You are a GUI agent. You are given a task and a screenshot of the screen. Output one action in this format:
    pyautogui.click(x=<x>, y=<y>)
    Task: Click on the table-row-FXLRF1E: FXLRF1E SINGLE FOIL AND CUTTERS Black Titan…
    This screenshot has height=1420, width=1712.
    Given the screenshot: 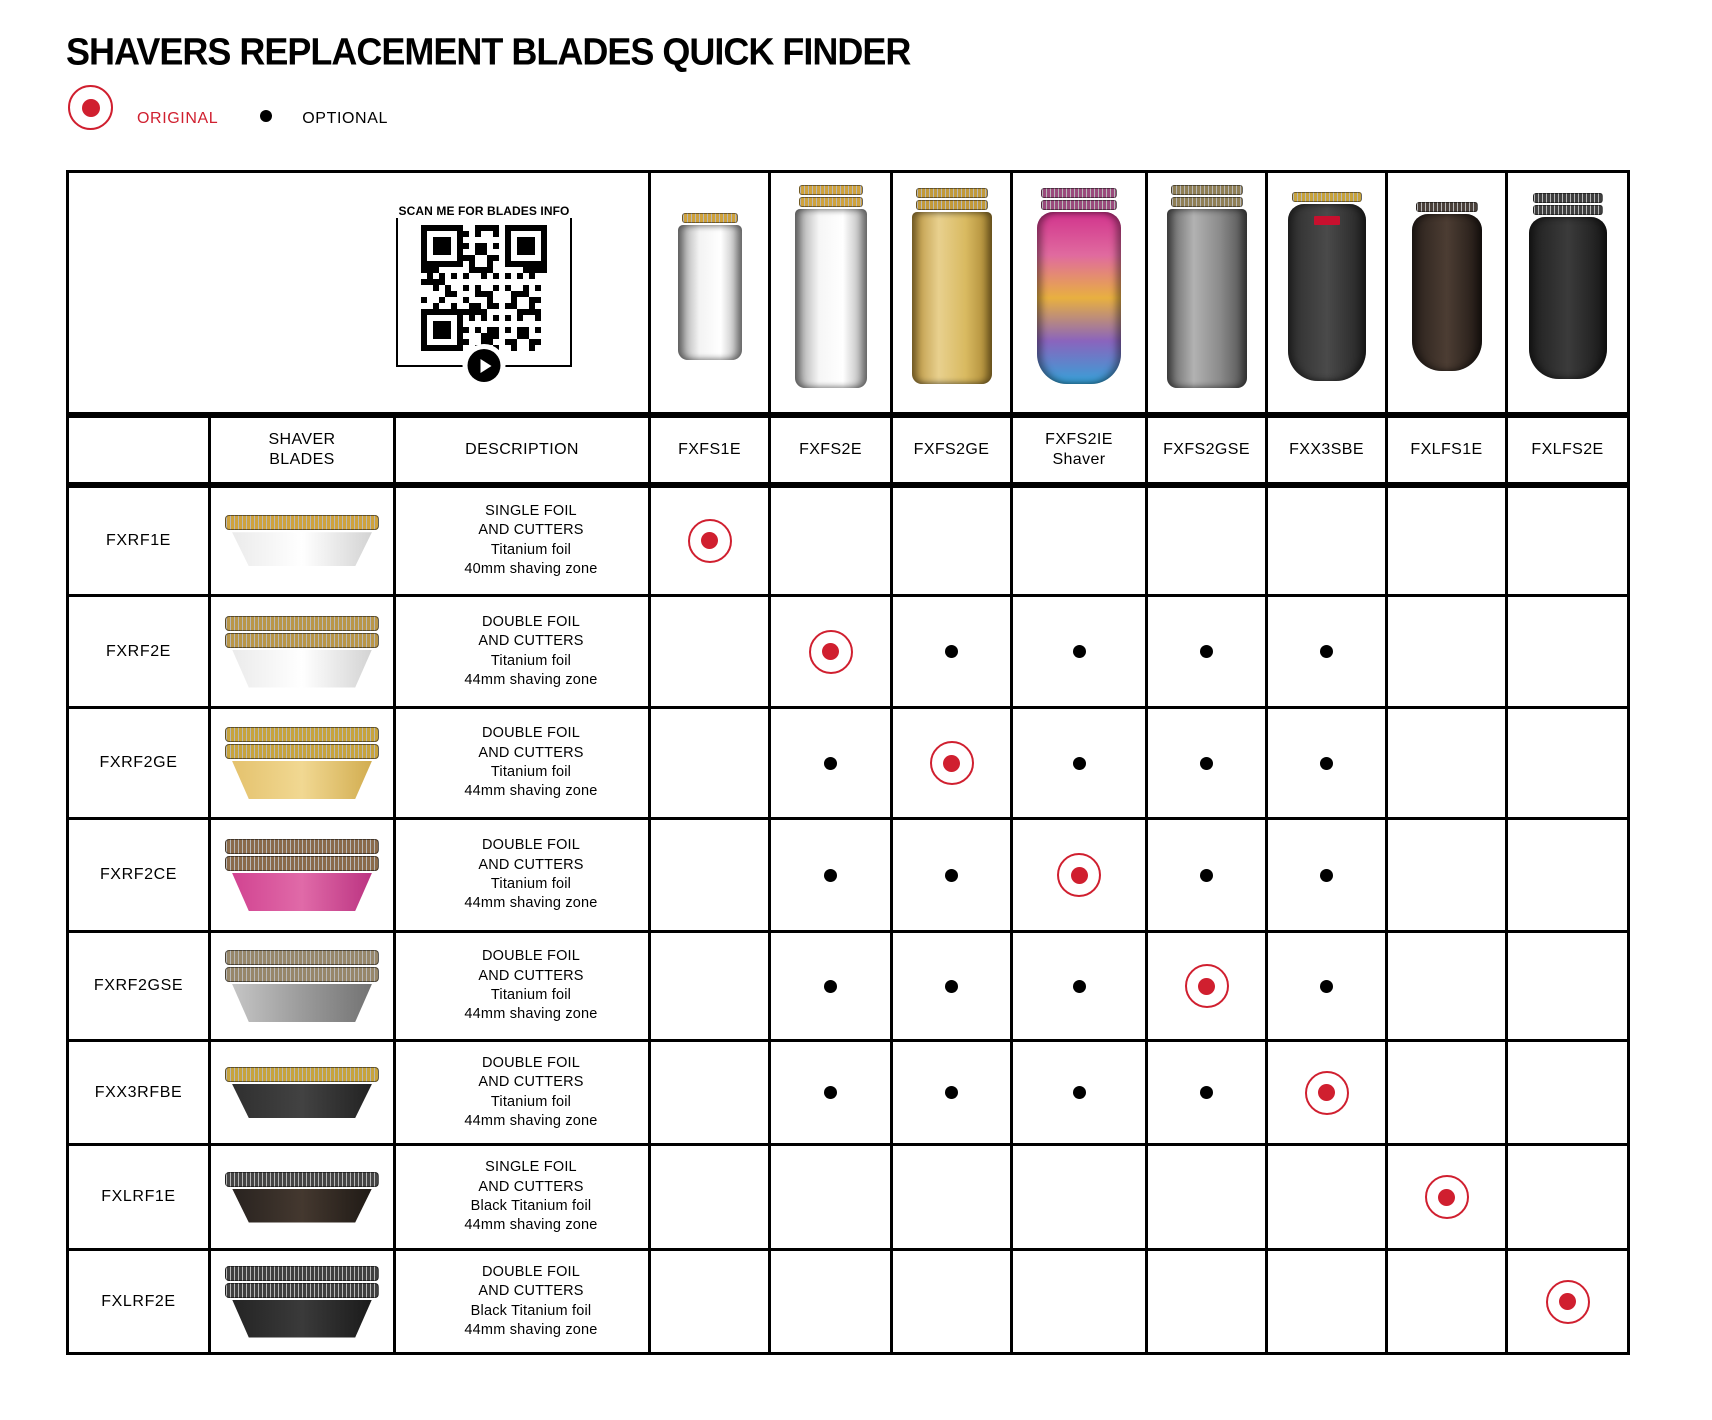 What is the action you would take?
    pyautogui.click(x=848, y=1197)
    